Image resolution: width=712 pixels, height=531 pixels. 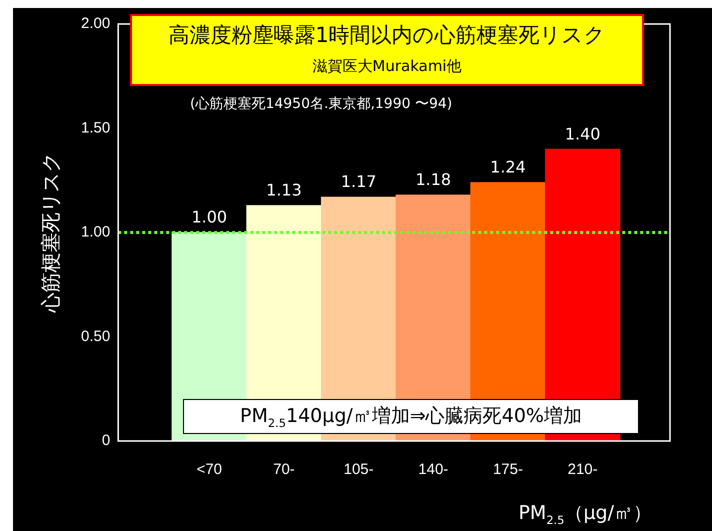 What do you see at coordinates (358, 182) in the screenshot?
I see `data-label: 1.17` at bounding box center [358, 182].